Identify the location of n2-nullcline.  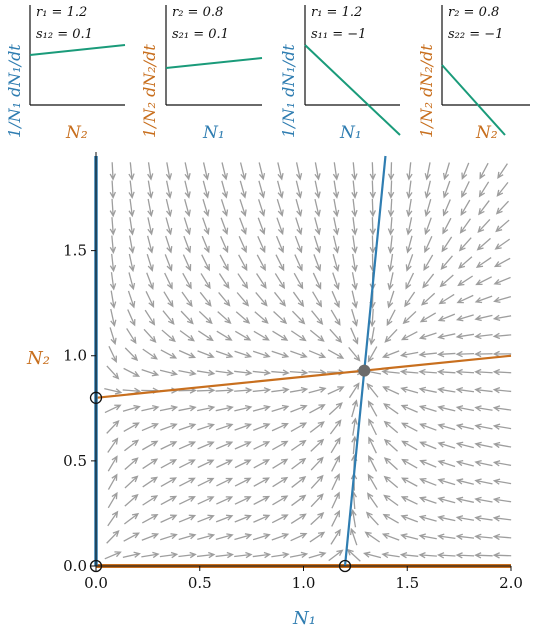
(303, 376).